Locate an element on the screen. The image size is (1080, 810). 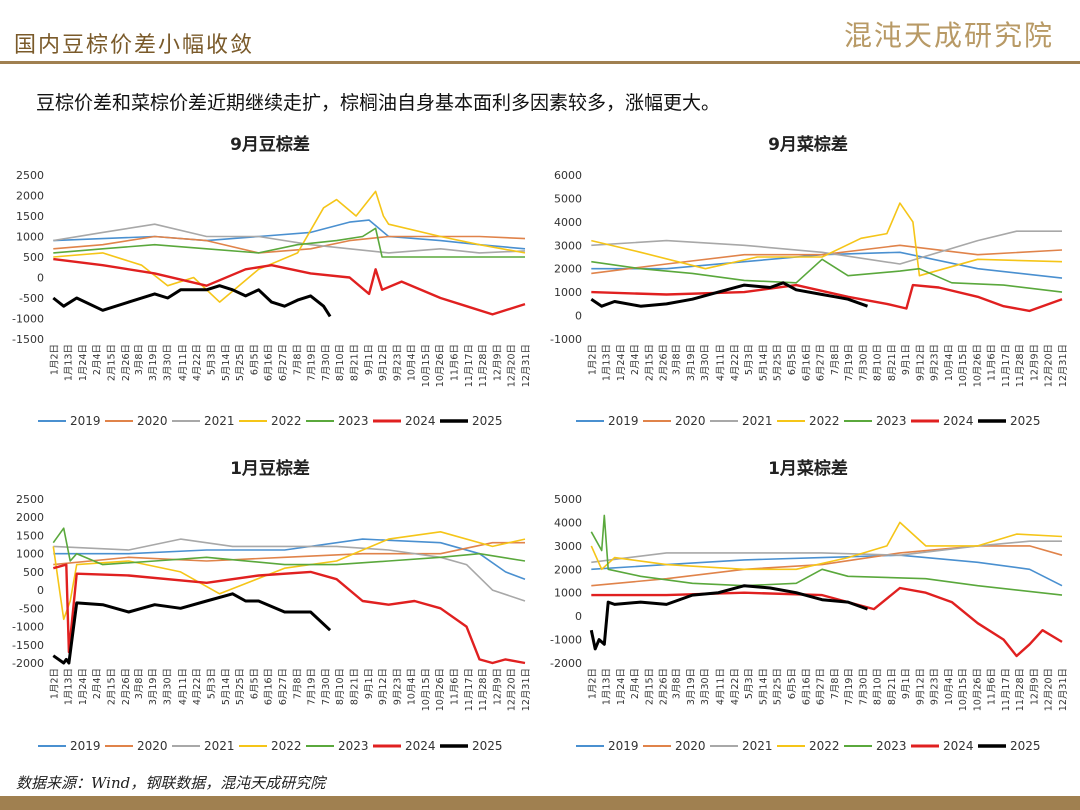
y-tick-label: 2500 is located at coordinates (30, 499).